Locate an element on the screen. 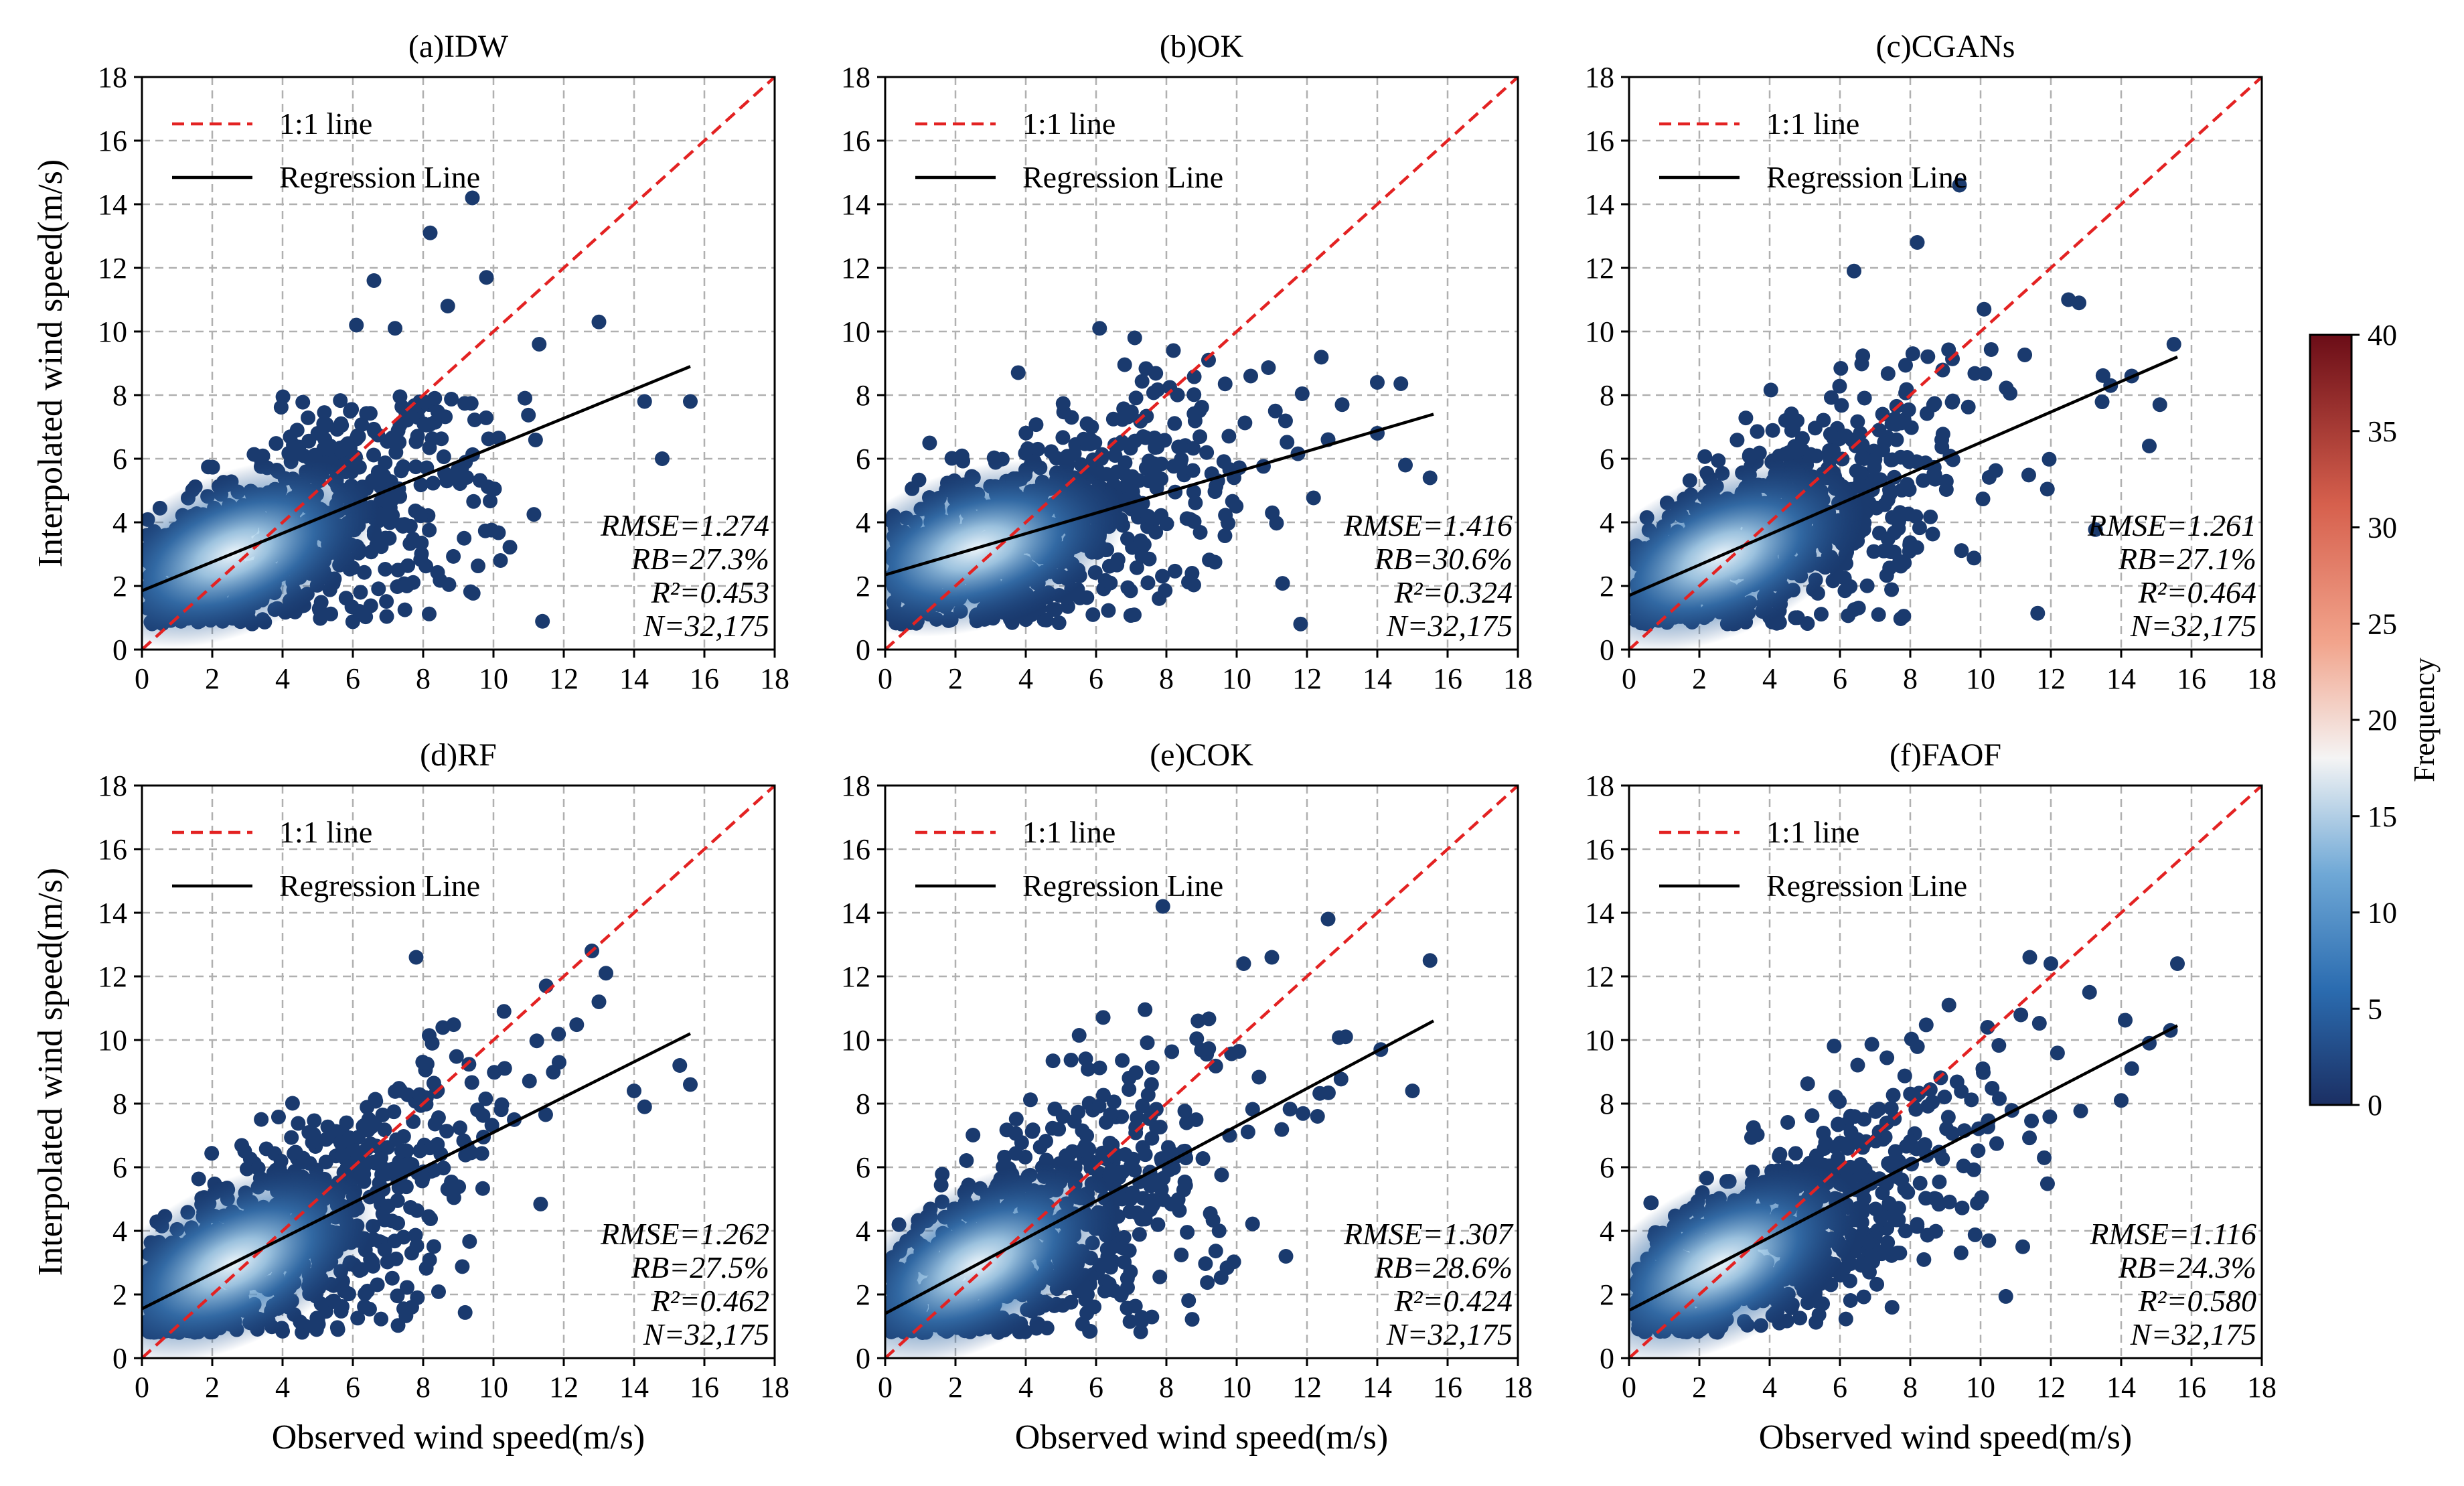  x-tick-label: 12 is located at coordinates (1307, 1387).